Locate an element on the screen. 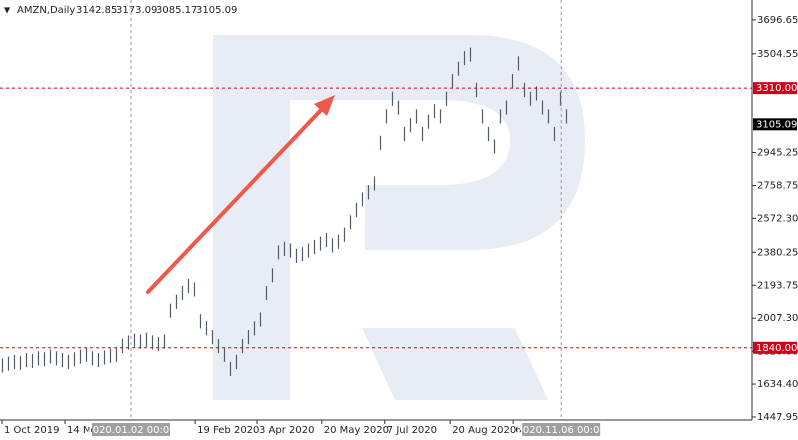 This screenshot has height=440, width=798. y-tick-label: 2193.75 is located at coordinates (777, 285).